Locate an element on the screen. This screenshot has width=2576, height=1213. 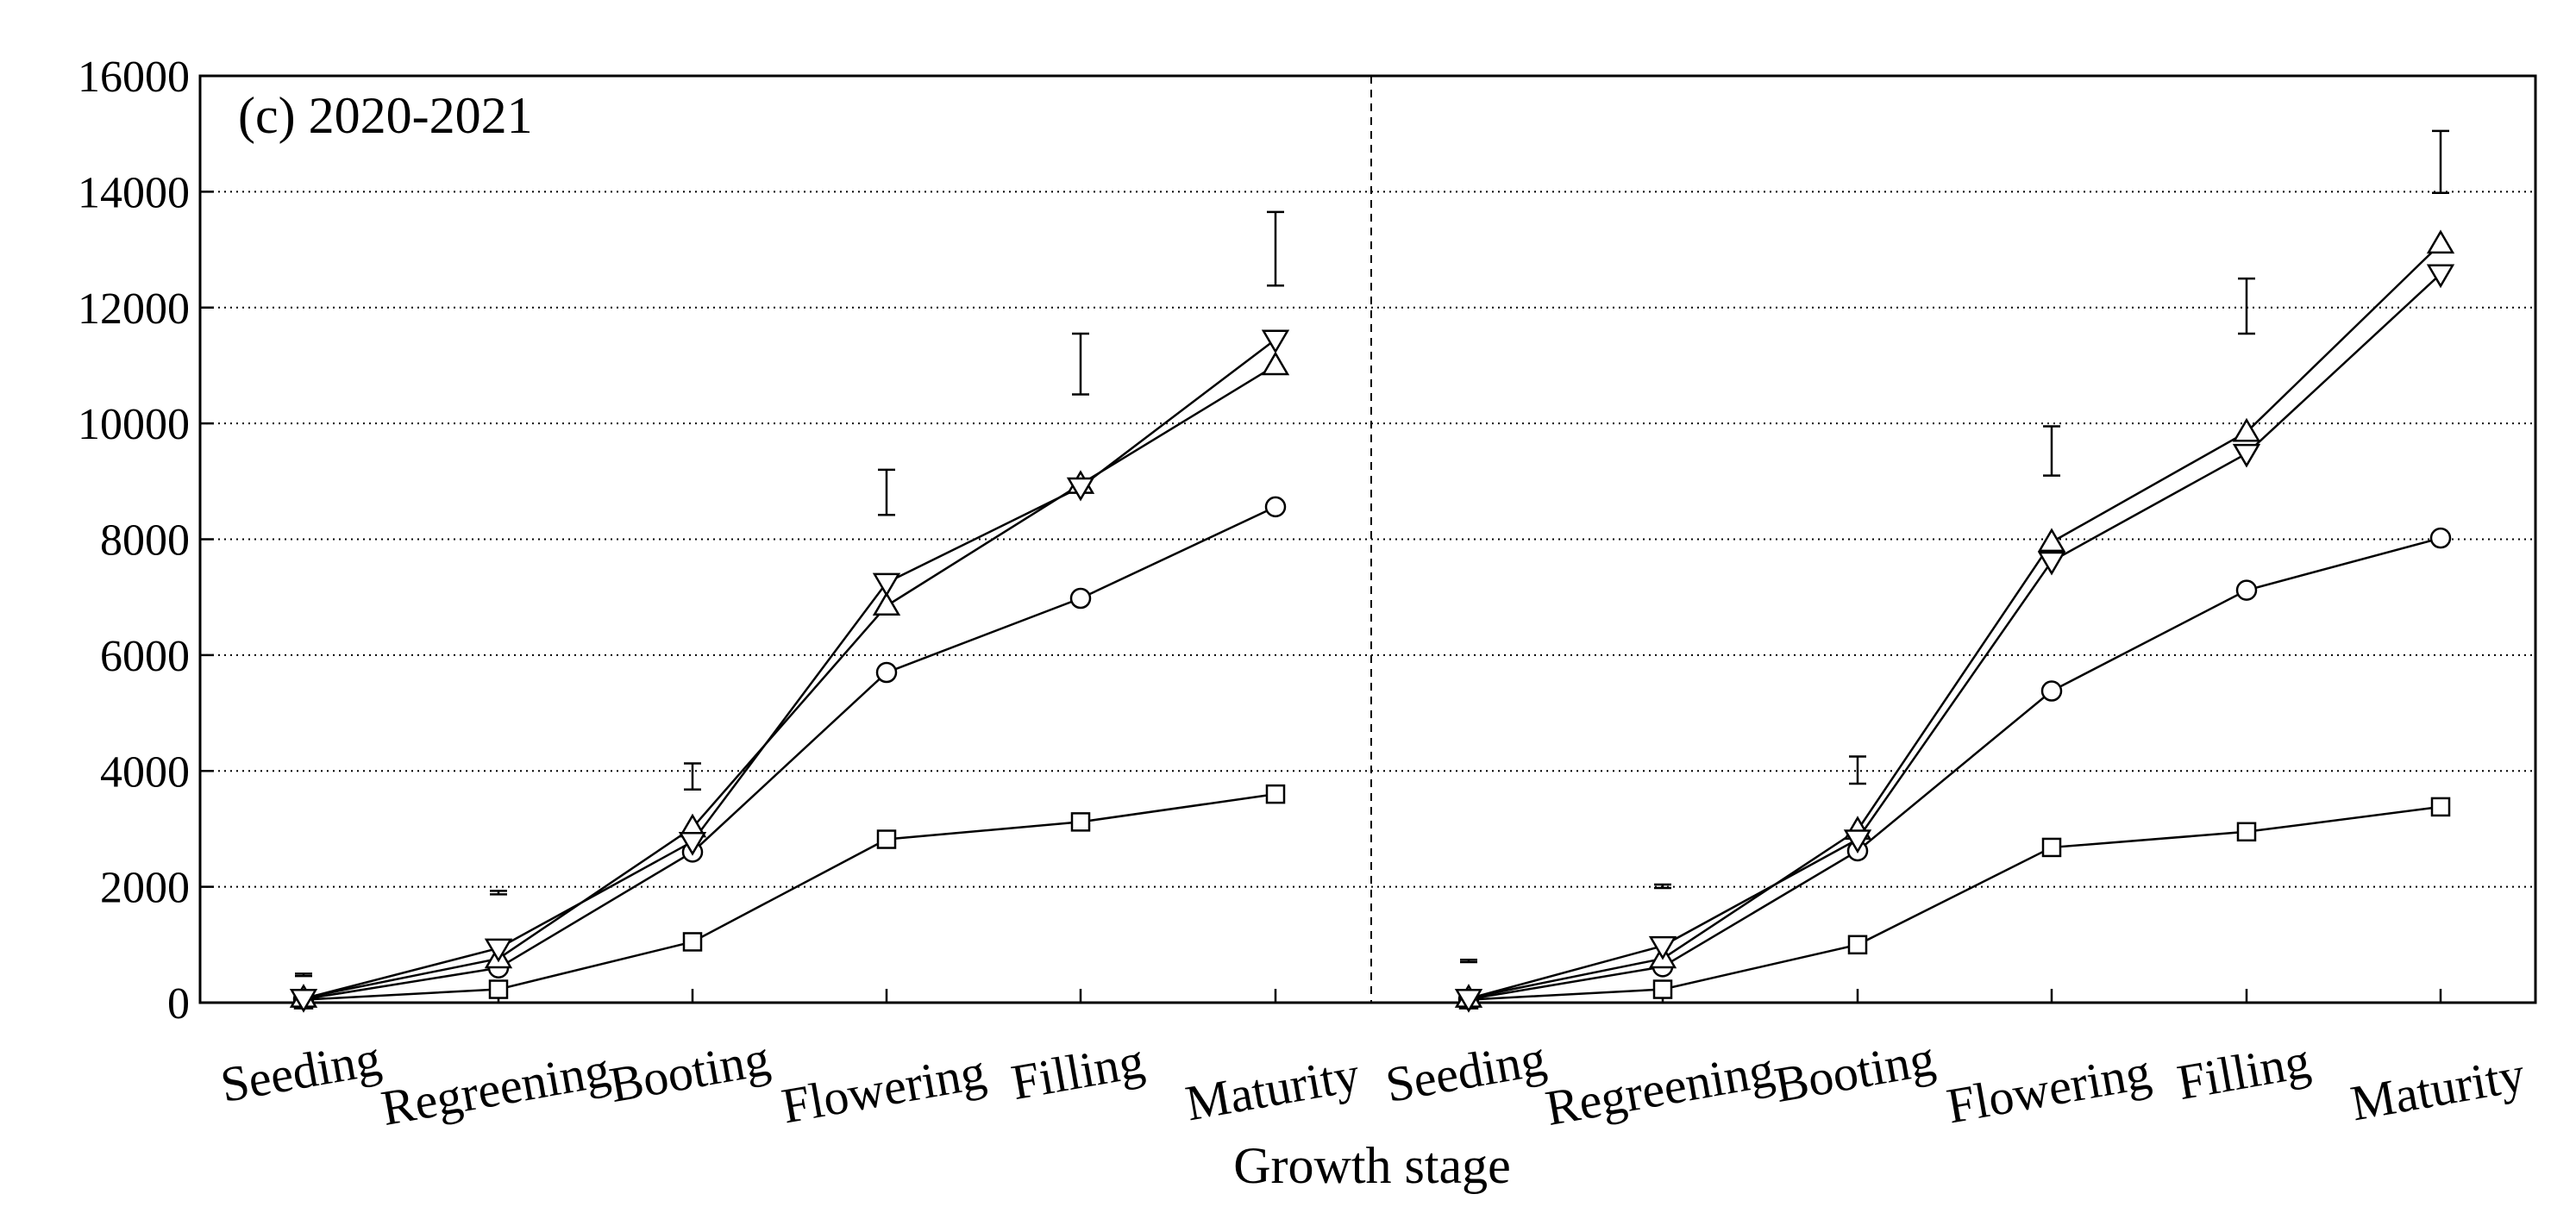
y-tick-label: 16000 is located at coordinates (134, 77).